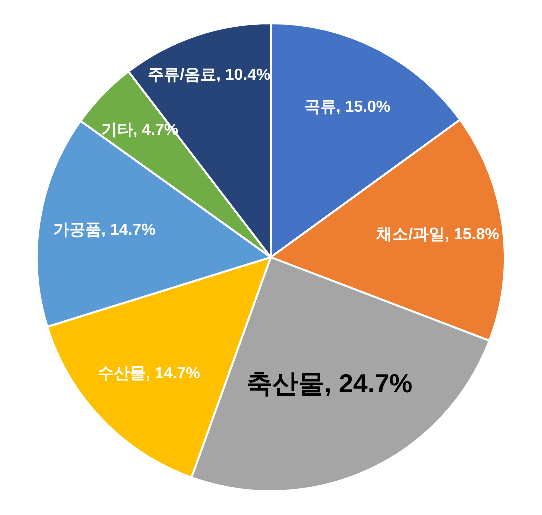 The width and height of the screenshot is (542, 515). What do you see at coordinates (209, 75) in the screenshot?
I see `slice-label: 주류/음료, 10.4%` at bounding box center [209, 75].